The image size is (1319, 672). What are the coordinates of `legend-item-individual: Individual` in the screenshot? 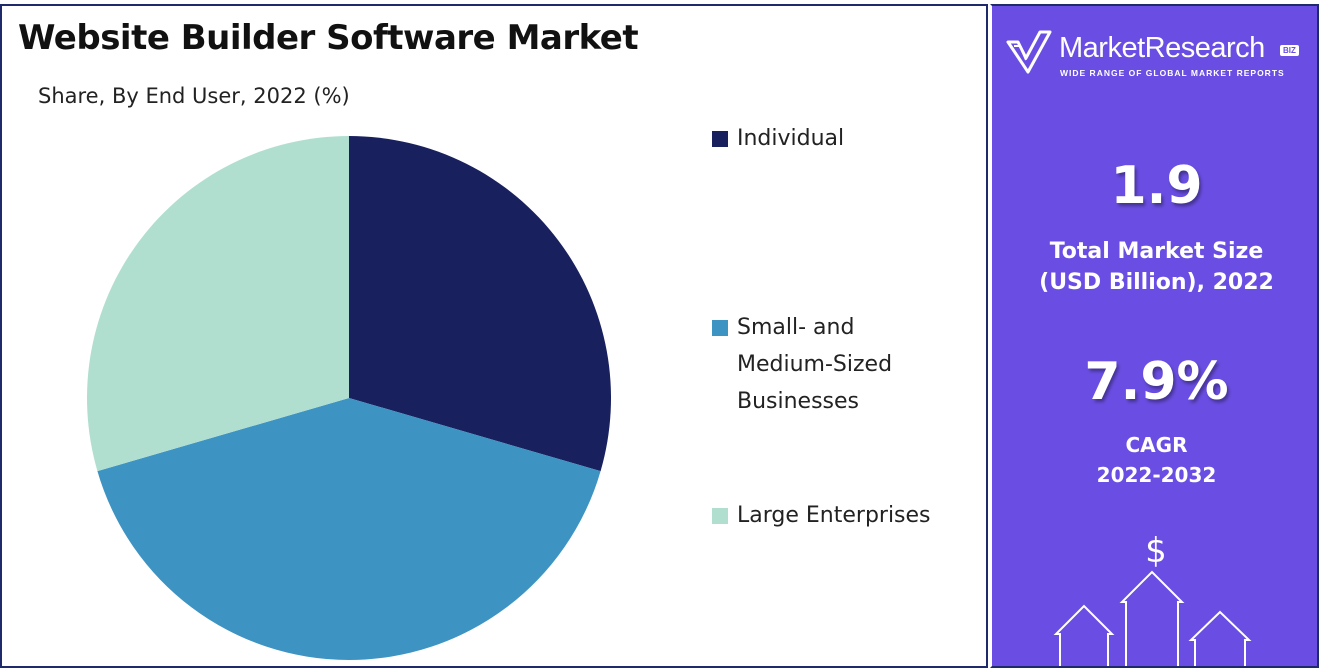 It's located at (842, 138).